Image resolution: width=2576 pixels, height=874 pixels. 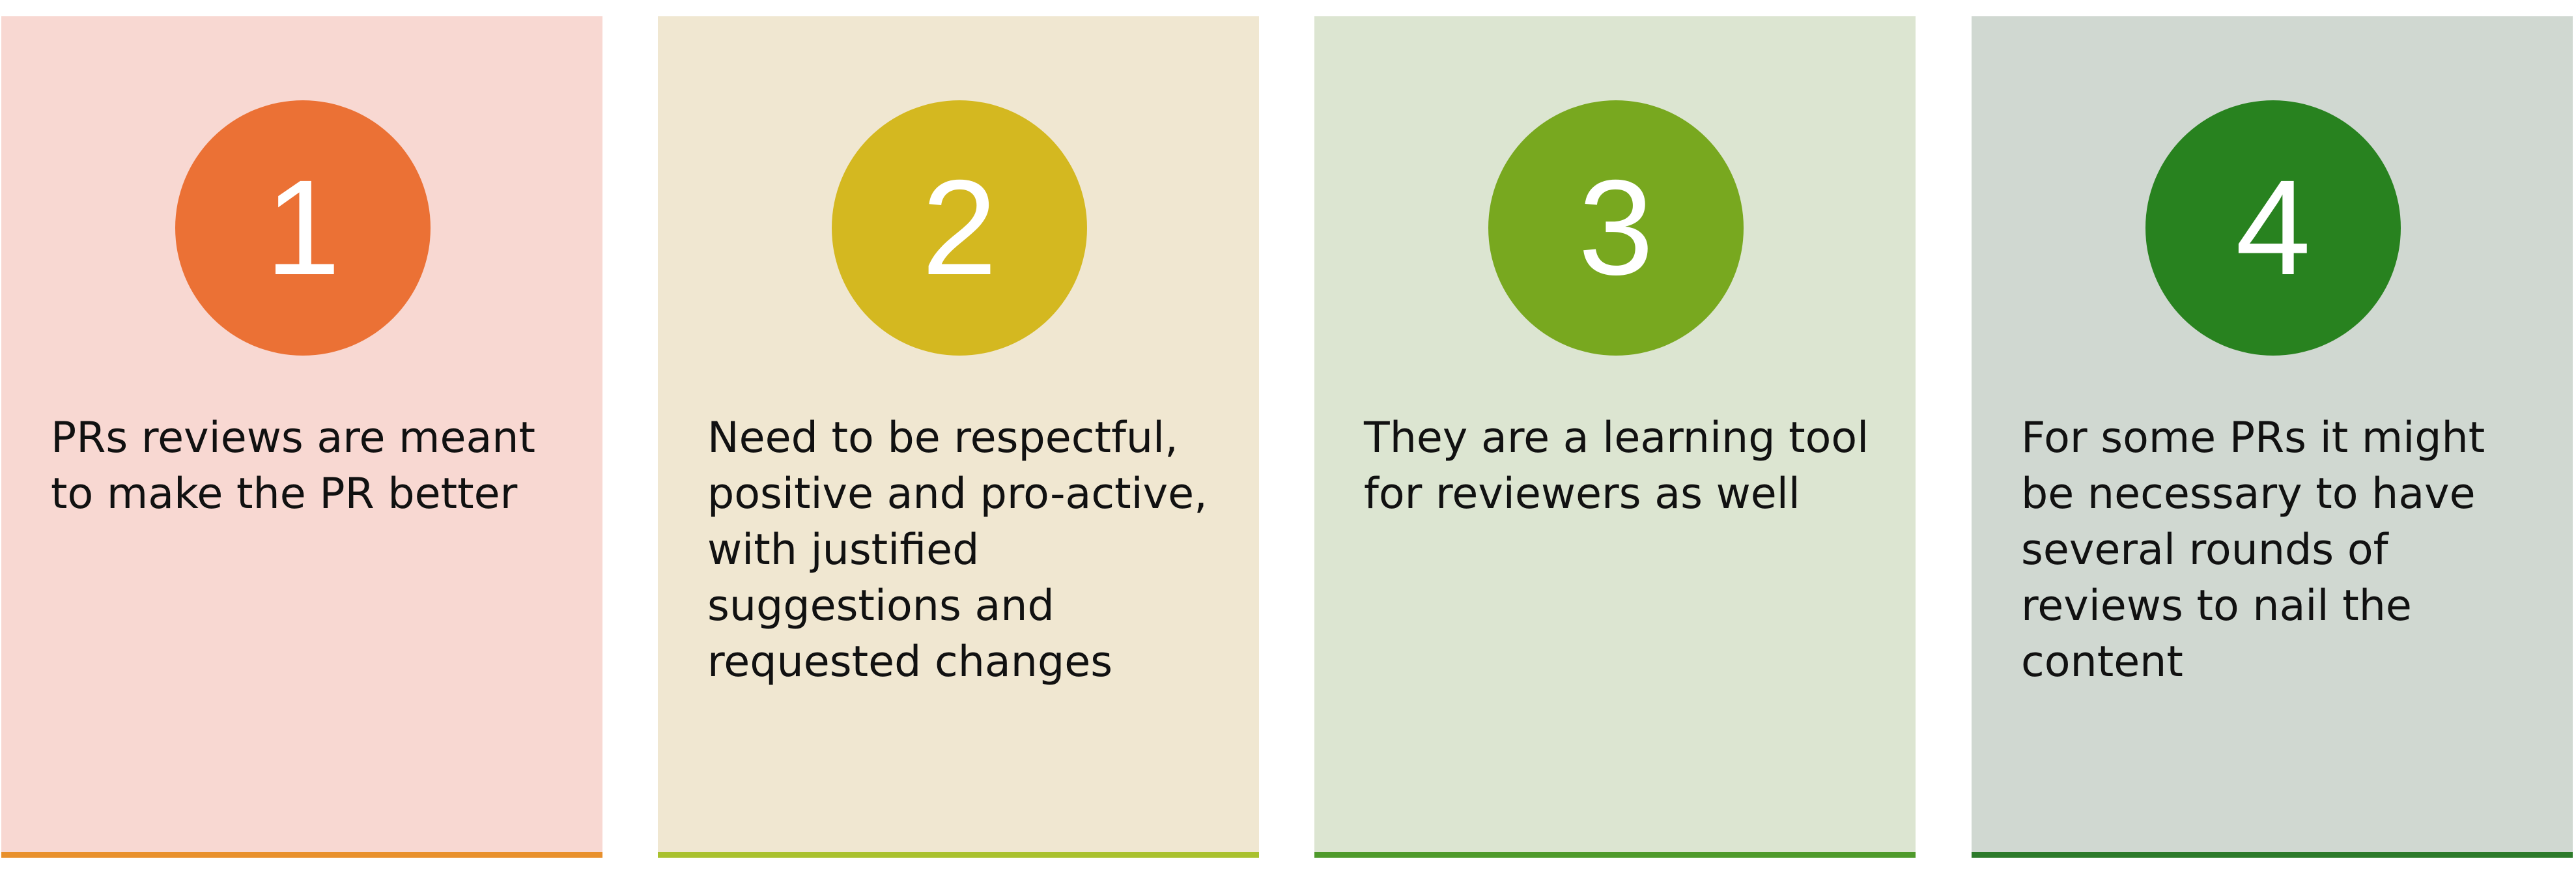 What do you see at coordinates (959, 228) in the screenshot?
I see `number-badge-2: 2` at bounding box center [959, 228].